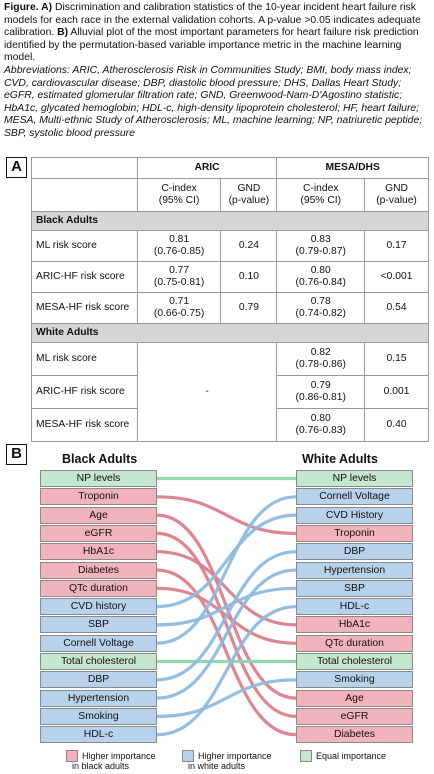  Describe the element at coordinates (98, 515) in the screenshot. I see `left-node: Age` at that location.